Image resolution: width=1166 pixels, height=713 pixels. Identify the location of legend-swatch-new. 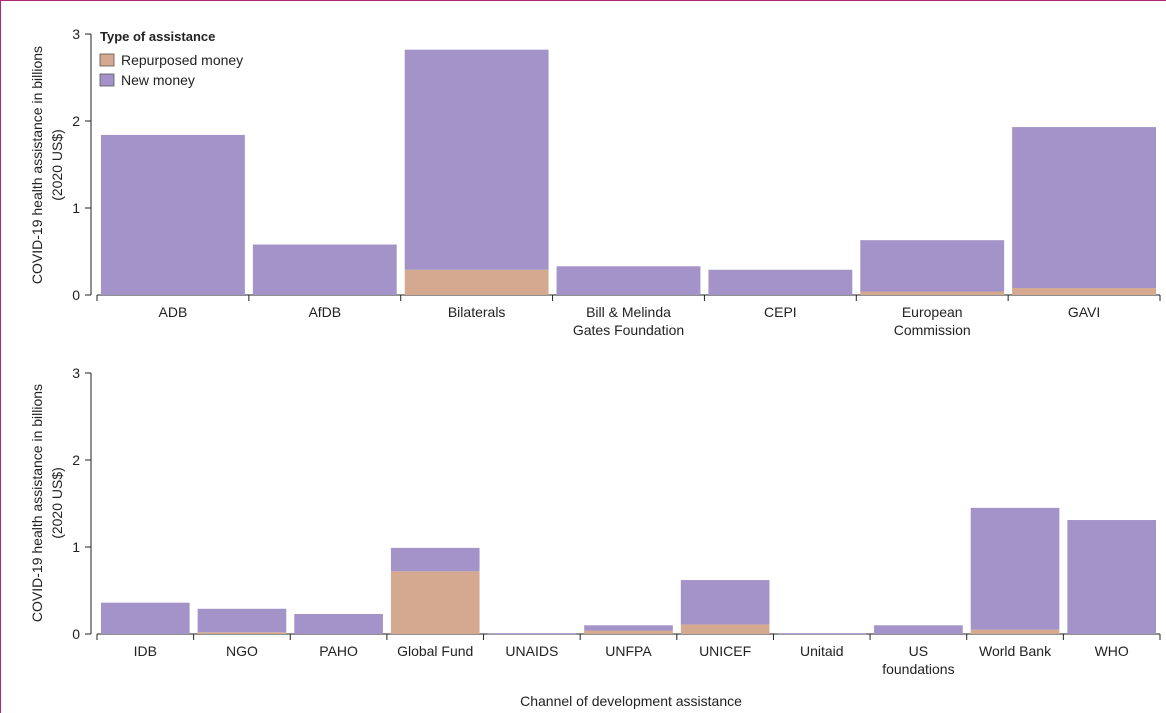
(107, 80).